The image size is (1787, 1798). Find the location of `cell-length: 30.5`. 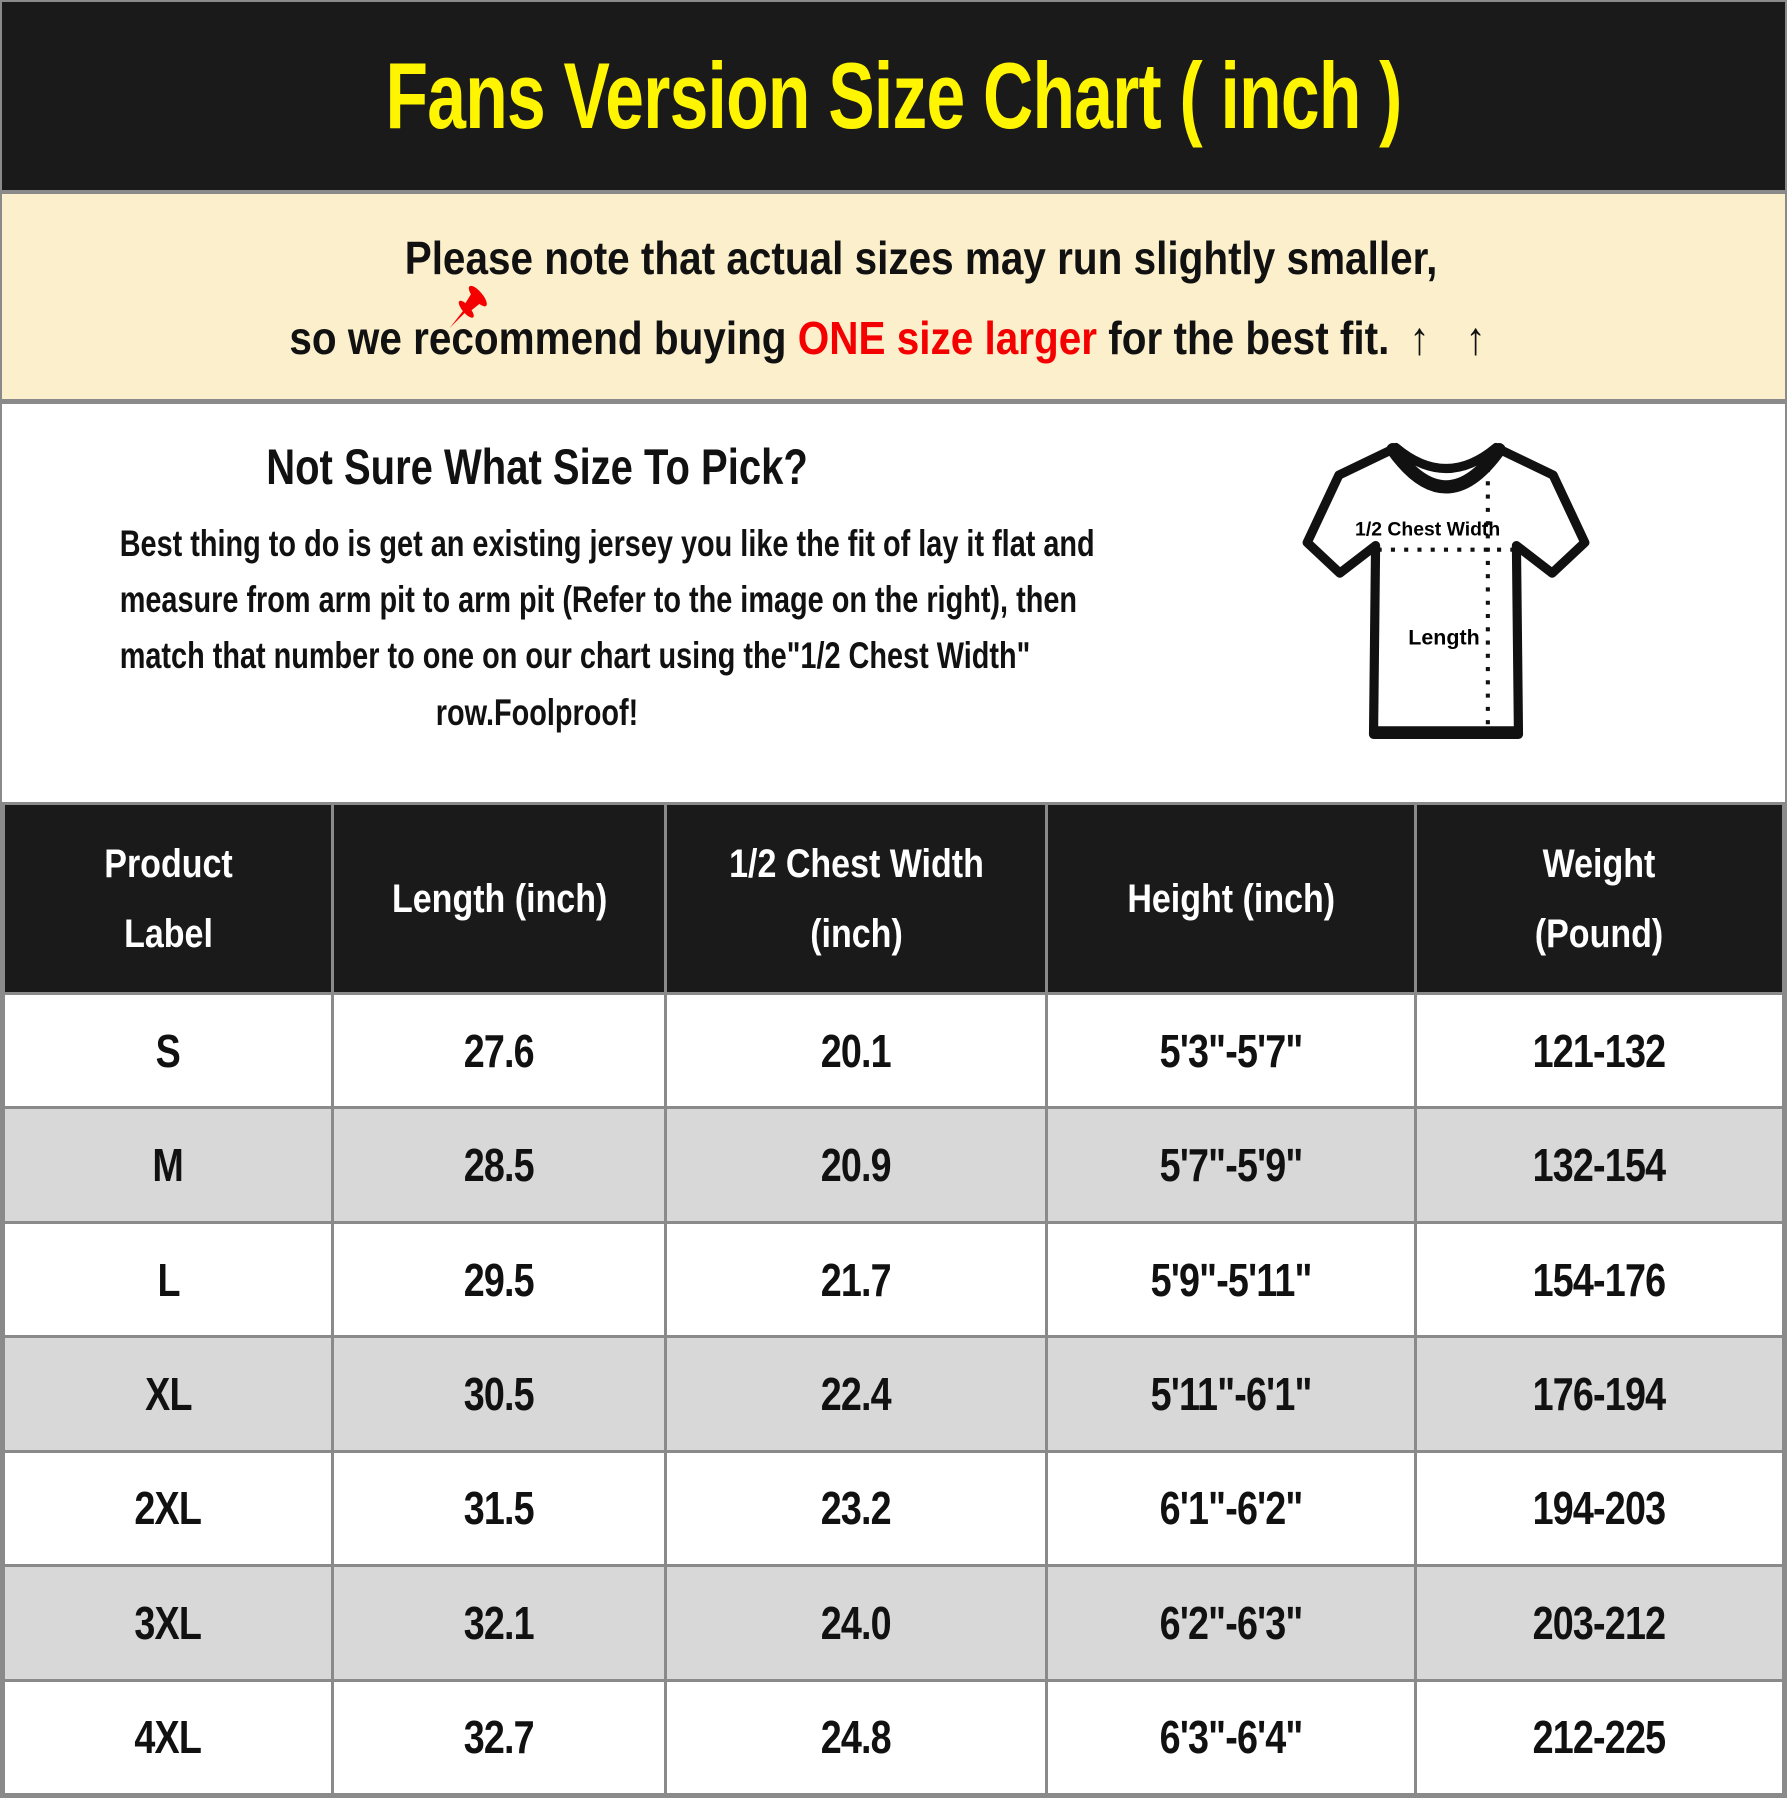

cell-length: 30.5 is located at coordinates (499, 1394).